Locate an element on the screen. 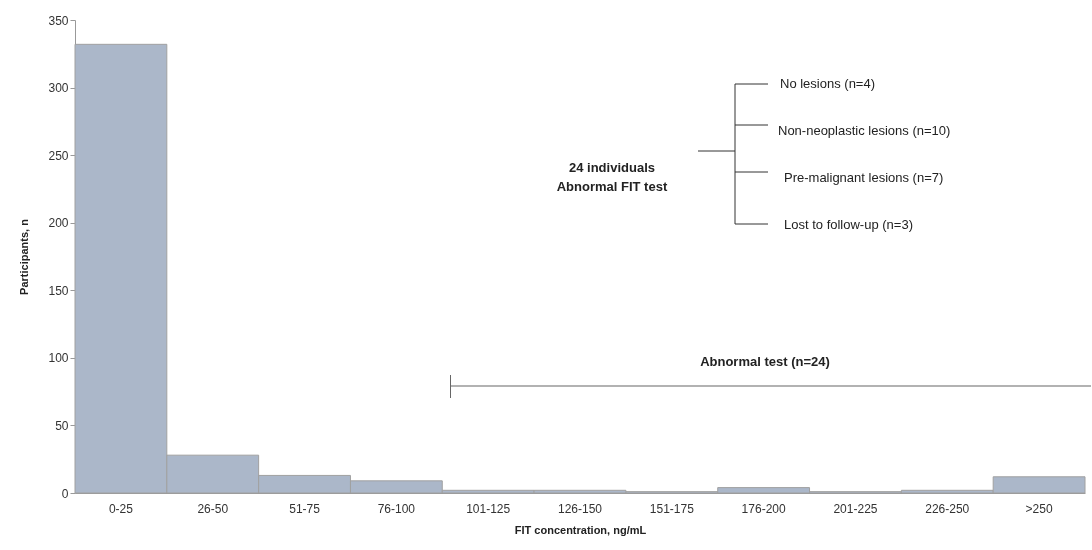 Image resolution: width=1092 pixels, height=550 pixels. annotation: Abnormal test (n=24) is located at coordinates (765, 361).